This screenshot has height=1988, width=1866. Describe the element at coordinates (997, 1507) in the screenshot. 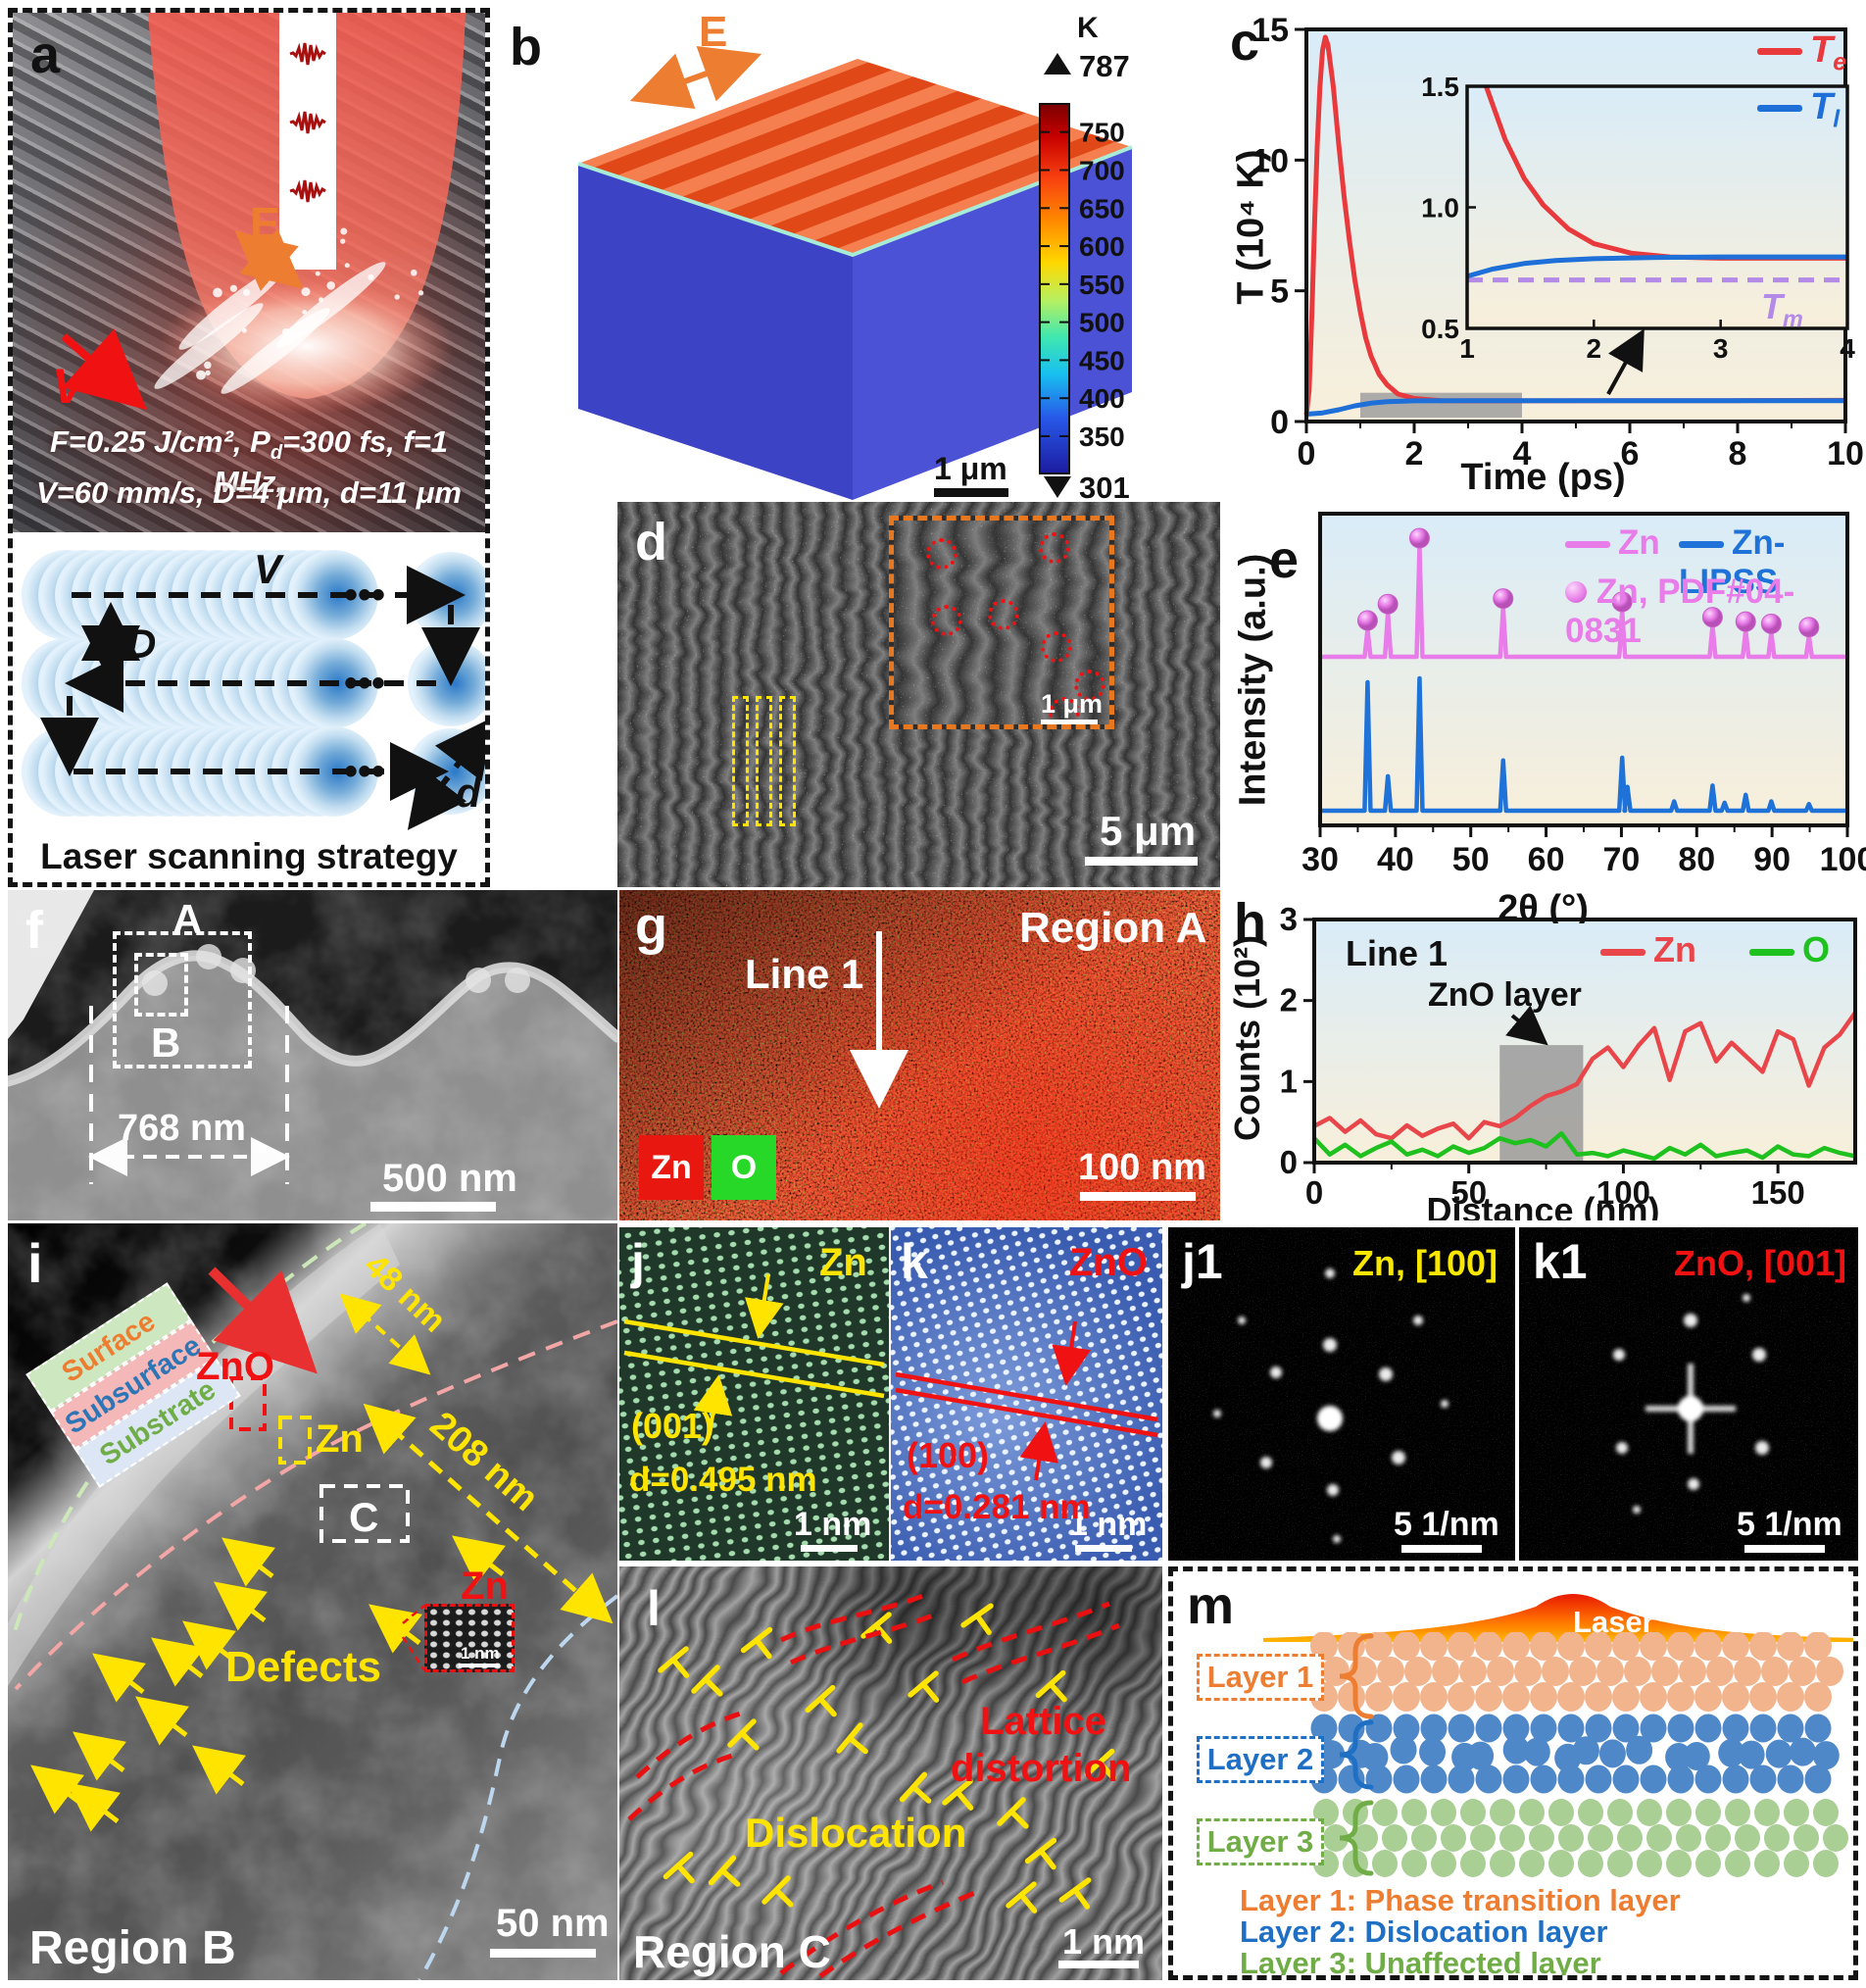

I see `zno-dspacing-label: d=0.281 nm` at that location.